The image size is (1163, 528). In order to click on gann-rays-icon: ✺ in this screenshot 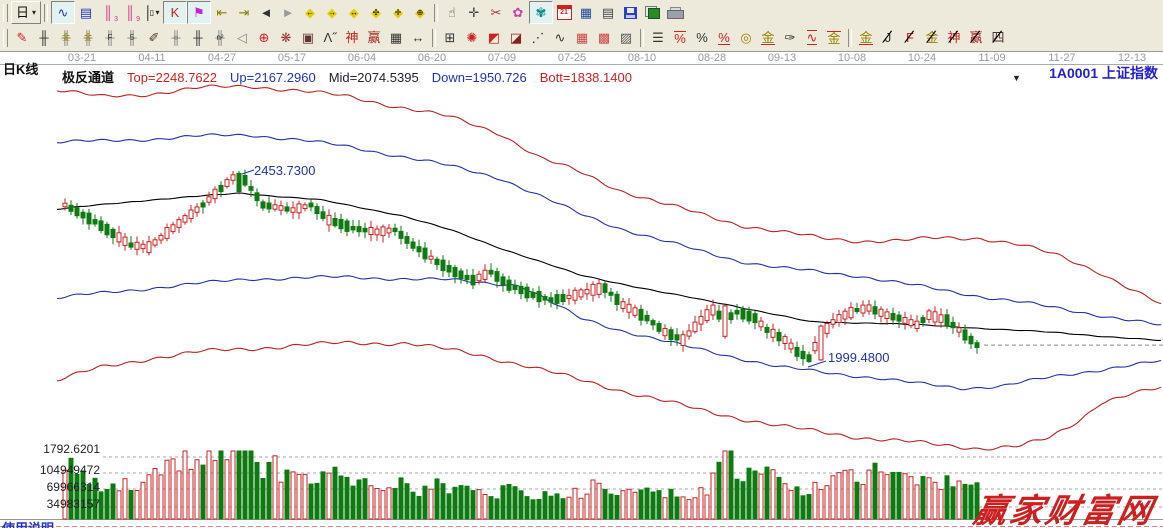, I will do `click(472, 37)`.